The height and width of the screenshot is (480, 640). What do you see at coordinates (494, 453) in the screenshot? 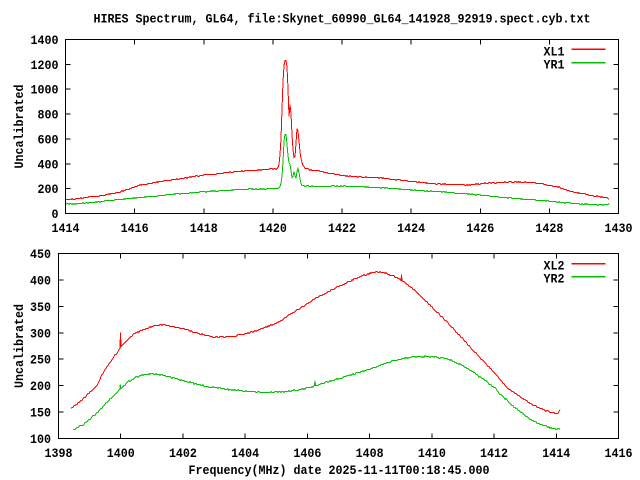
I see `svg-text: 1412` at bounding box center [494, 453].